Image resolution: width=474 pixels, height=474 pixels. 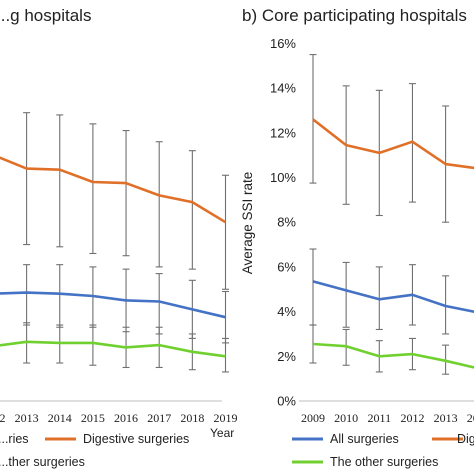 I want to click on y-tick-label: 12%, so click(x=283, y=132).